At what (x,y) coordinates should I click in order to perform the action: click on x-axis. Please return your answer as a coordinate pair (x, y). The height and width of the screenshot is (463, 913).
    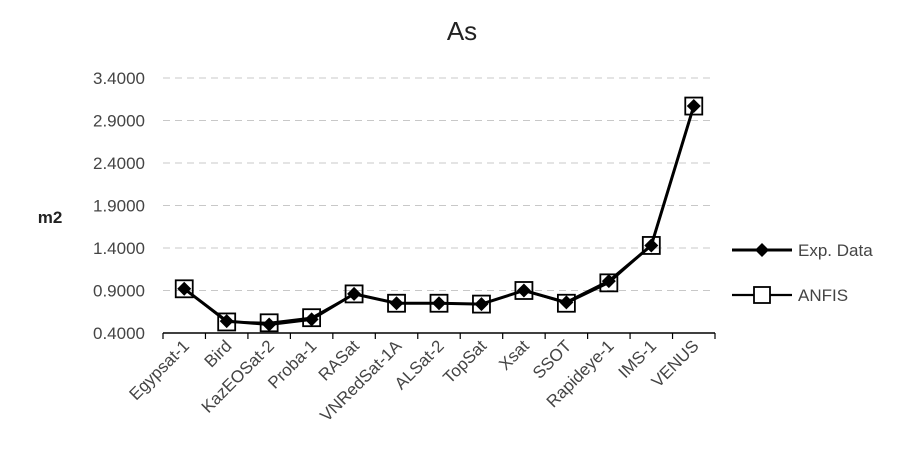
    Looking at the image, I should click on (439, 335).